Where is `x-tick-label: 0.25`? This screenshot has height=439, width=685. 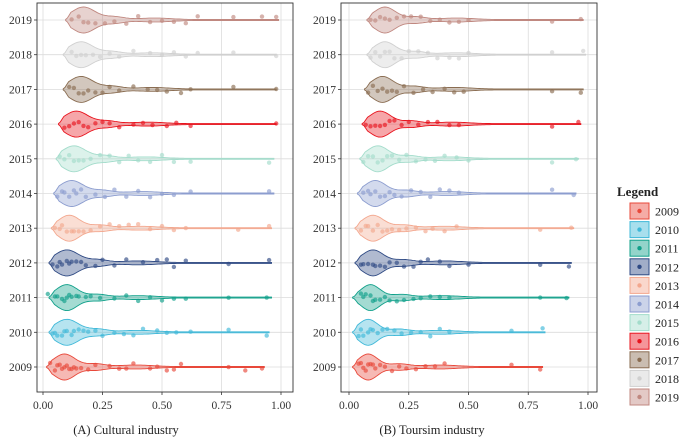
x-tick-label: 0.25 is located at coordinates (409, 406).